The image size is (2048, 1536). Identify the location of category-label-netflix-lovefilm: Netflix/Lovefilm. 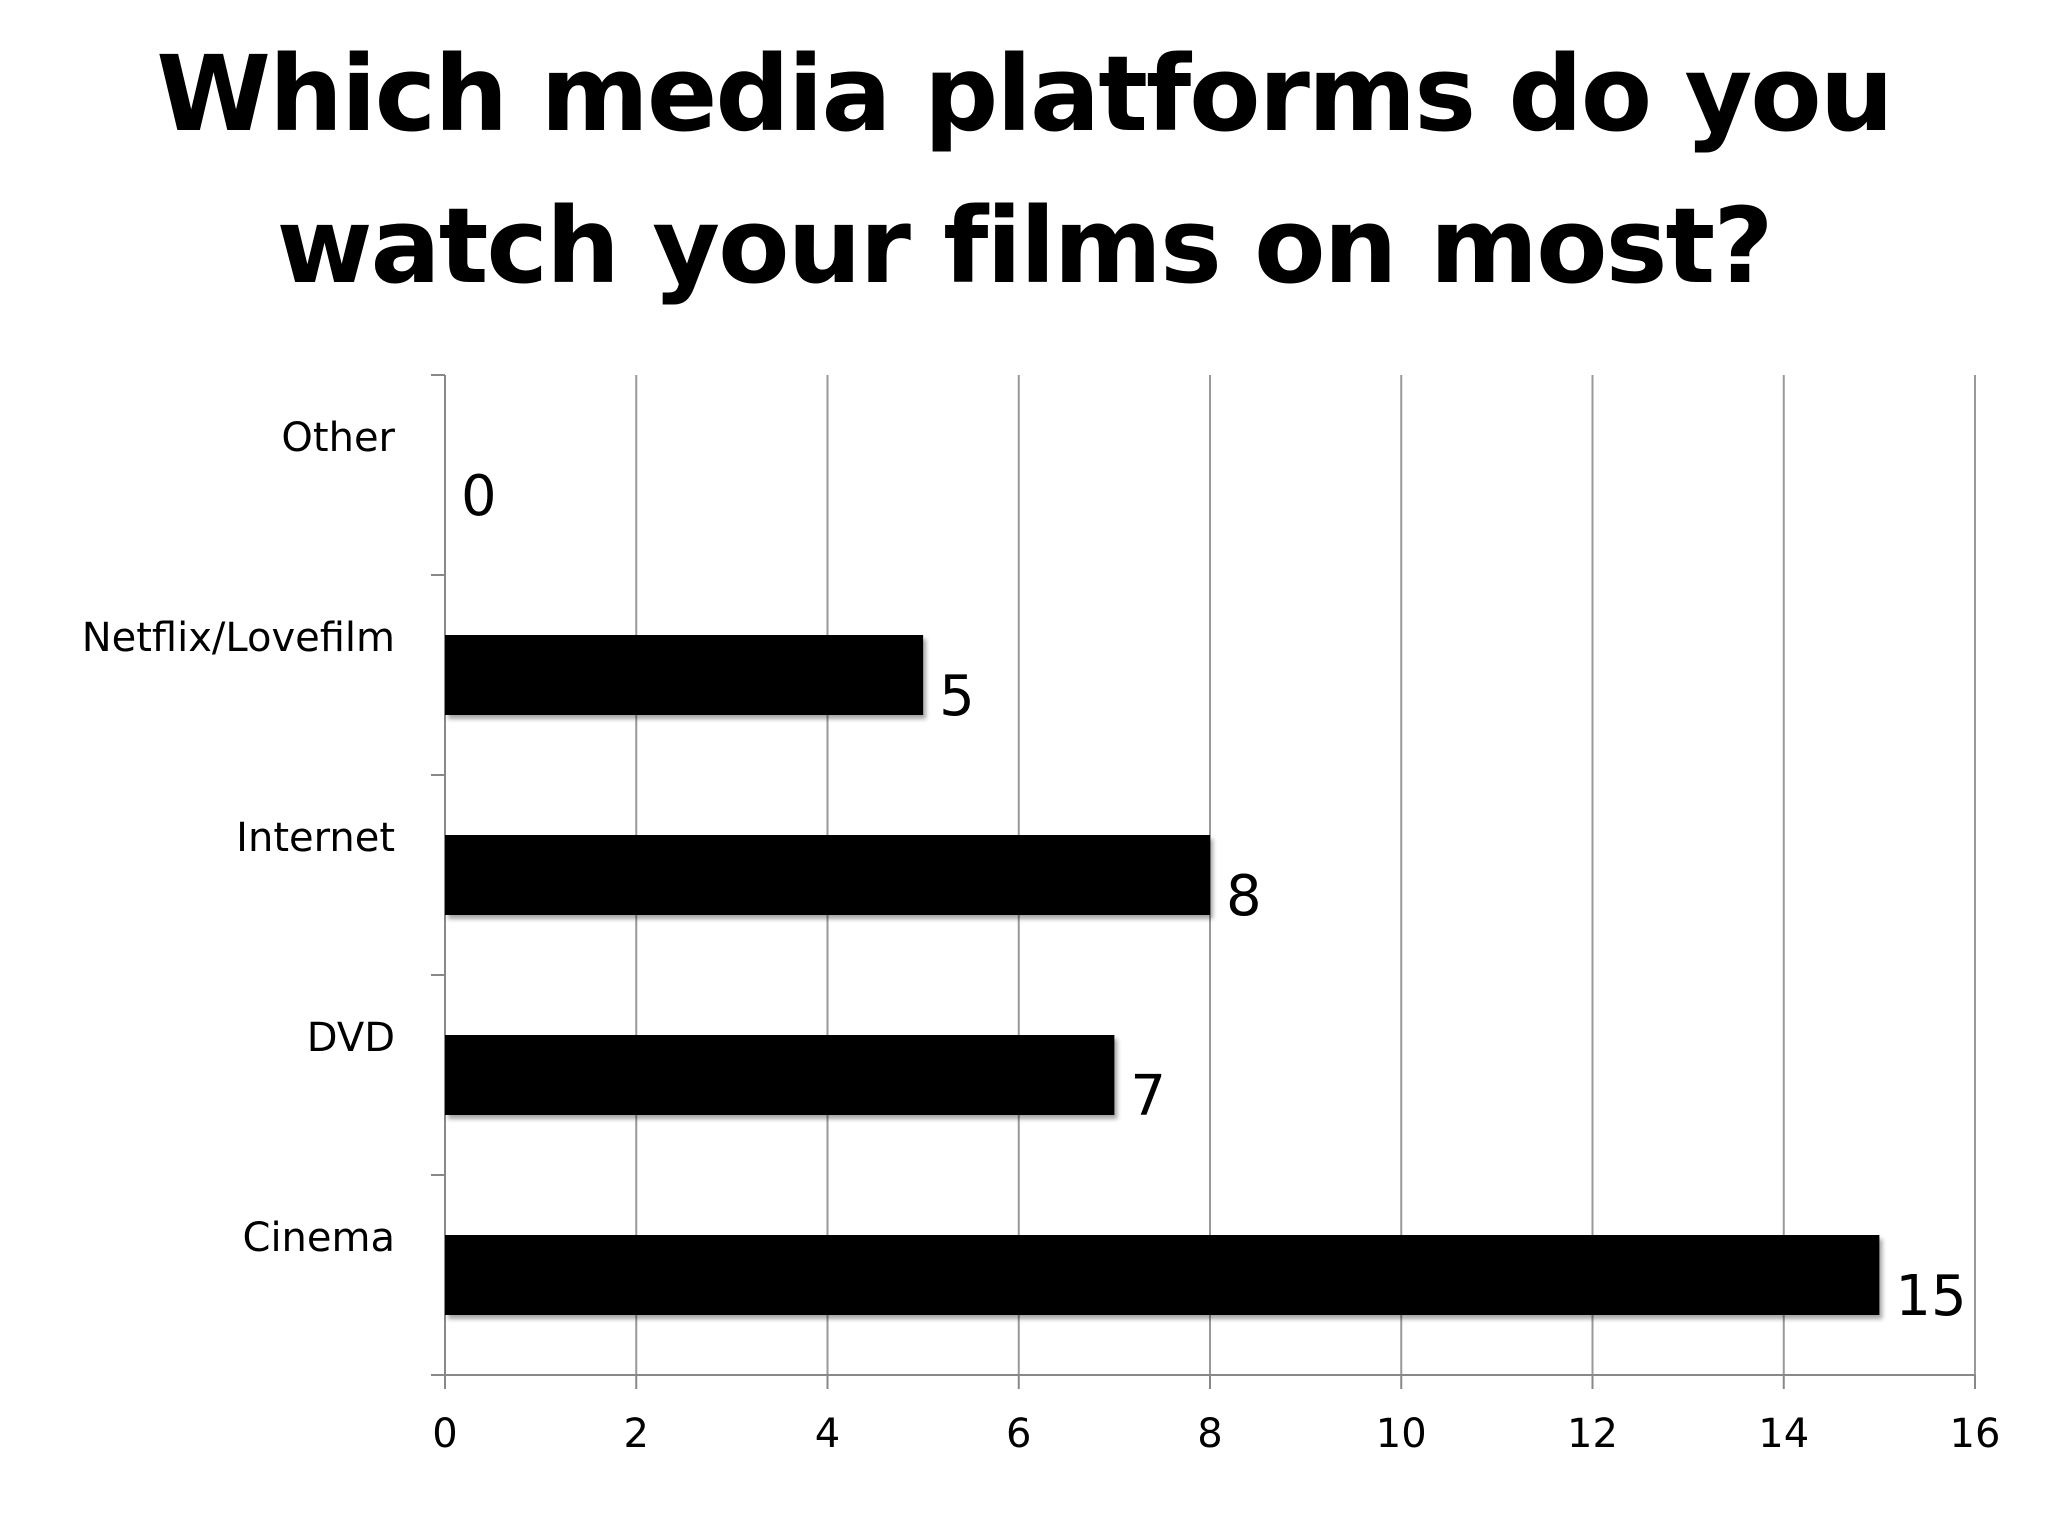
(238, 638).